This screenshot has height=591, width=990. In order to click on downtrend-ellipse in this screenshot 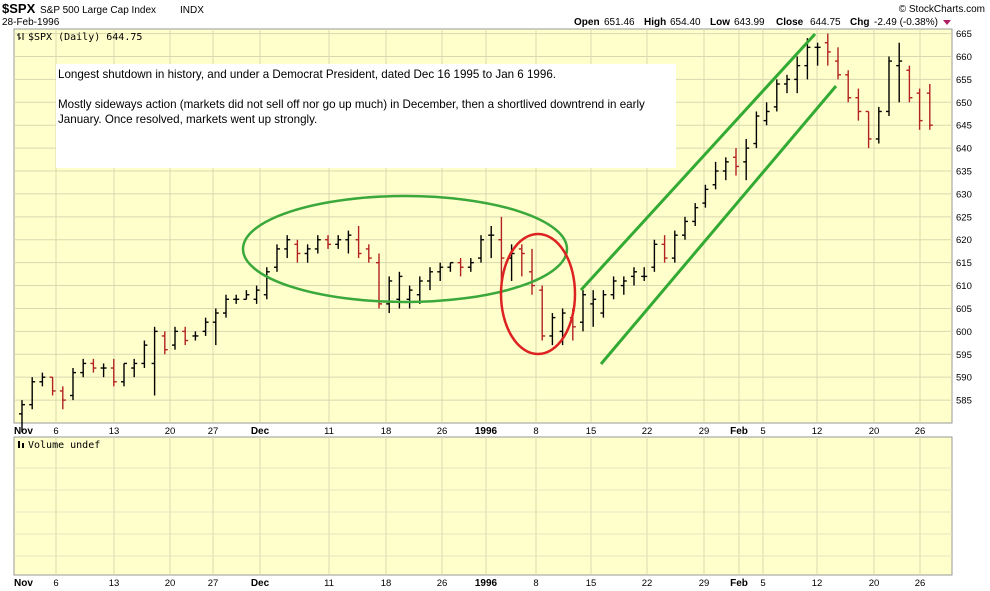, I will do `click(538, 294)`.